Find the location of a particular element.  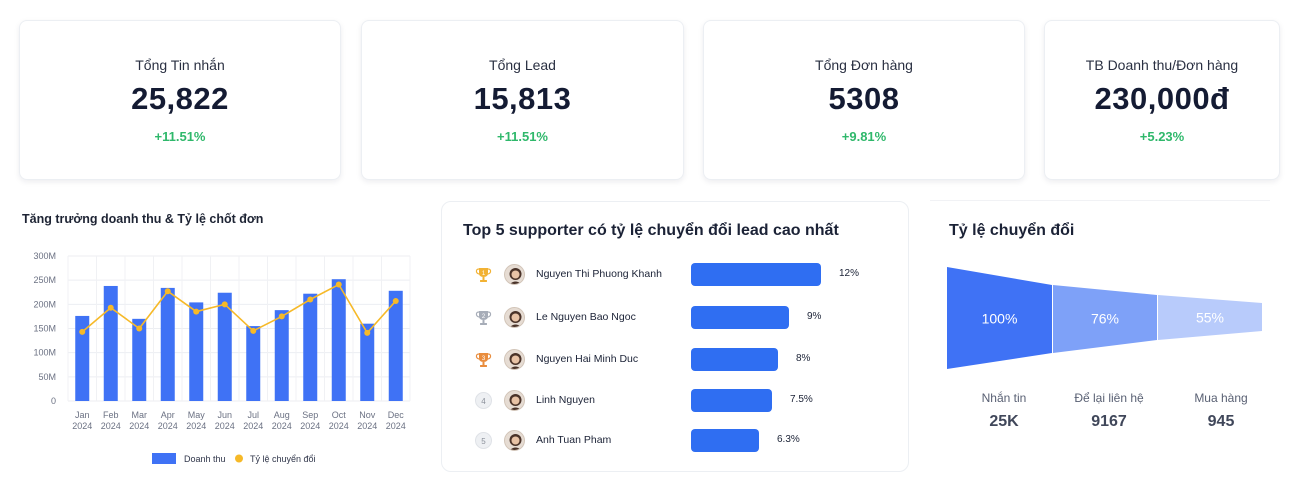

x-tick-label: Dec is located at coordinates (396, 415).